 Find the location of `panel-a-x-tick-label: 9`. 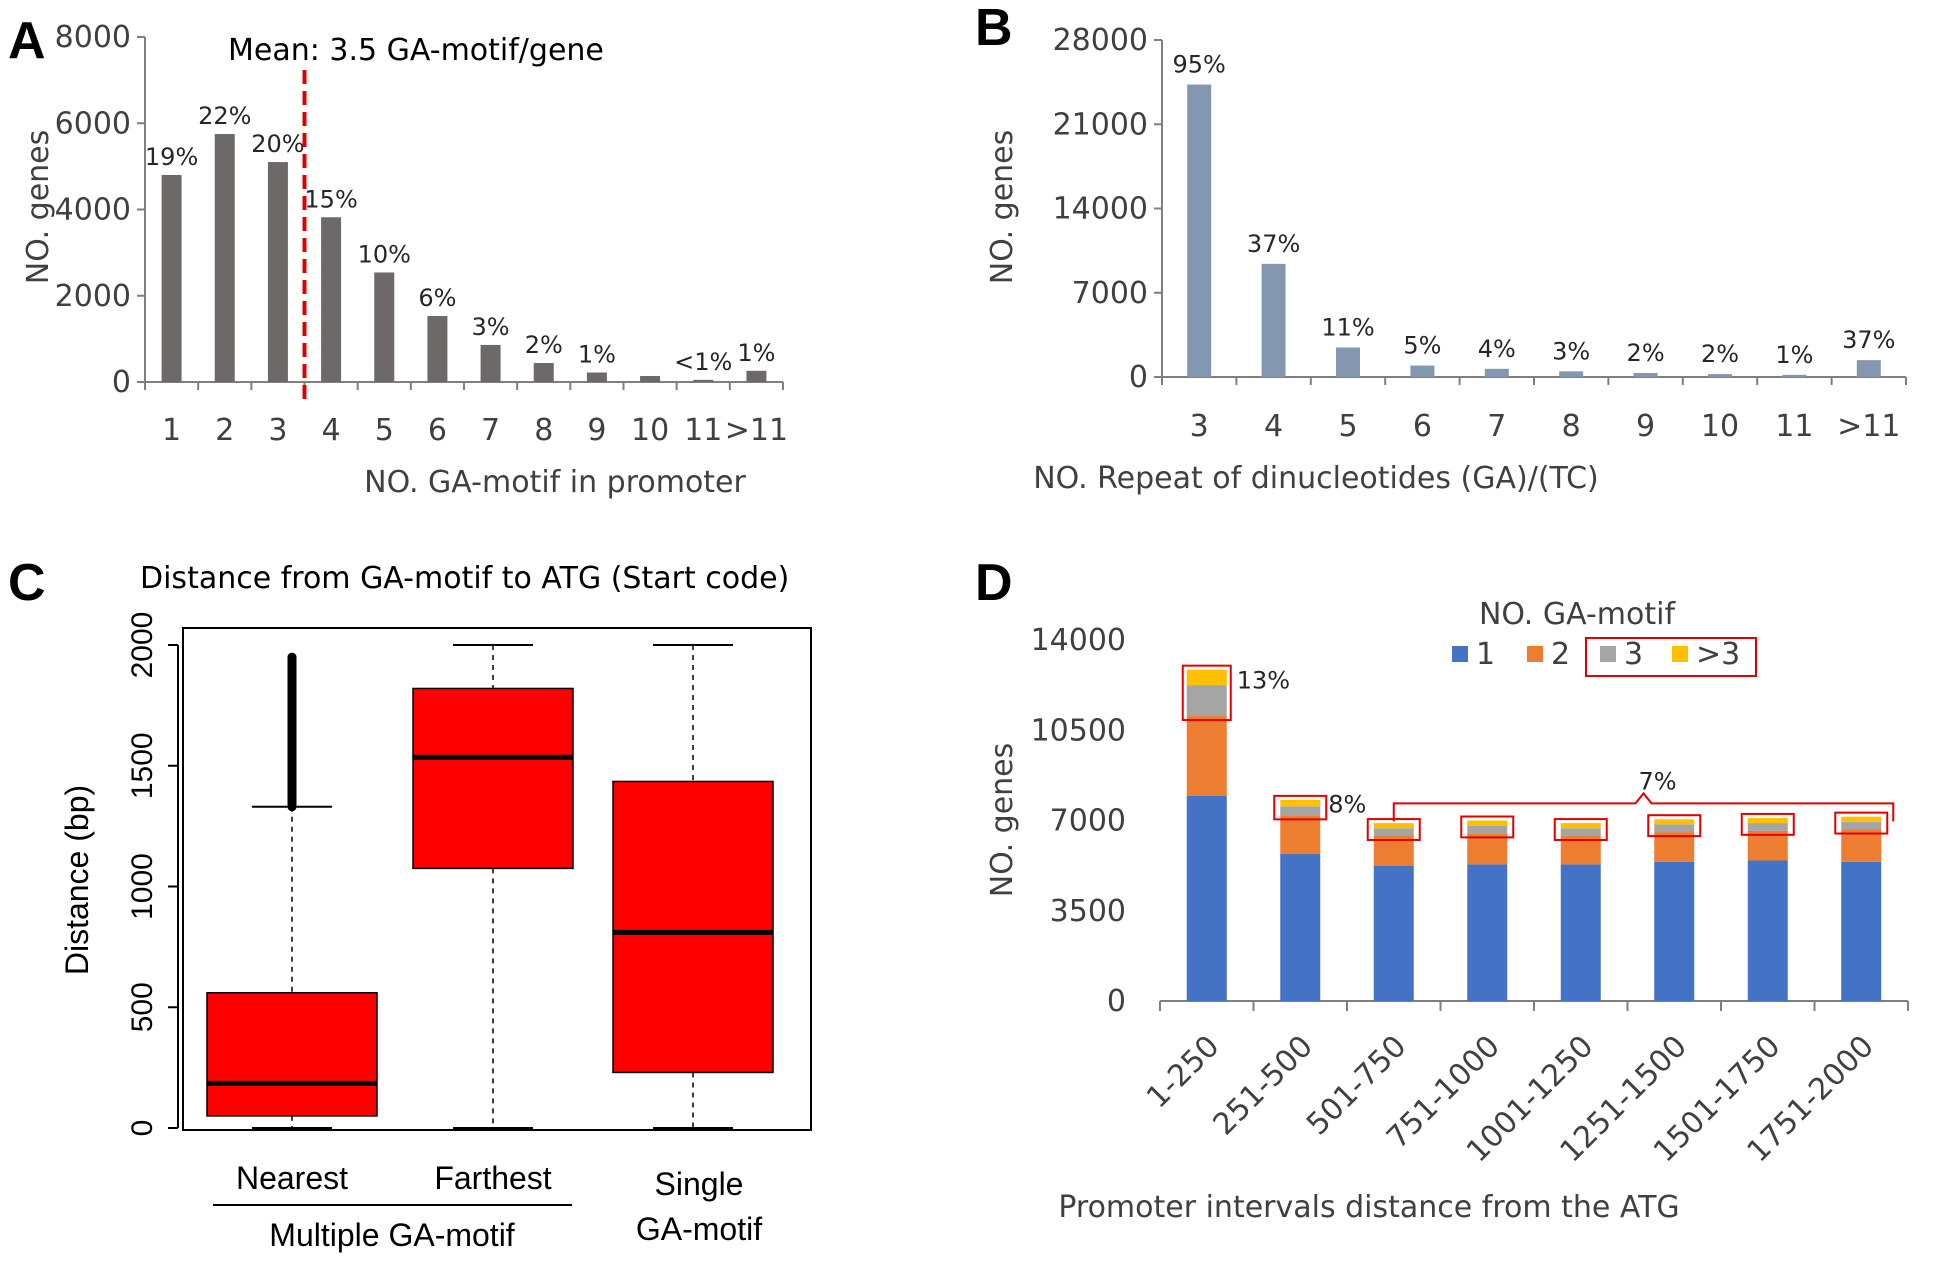

panel-a-x-tick-label: 9 is located at coordinates (596, 430).